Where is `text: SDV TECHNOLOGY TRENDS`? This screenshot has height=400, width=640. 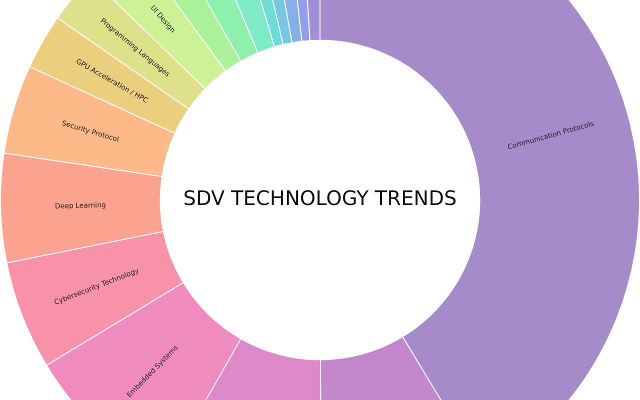 text: SDV TECHNOLOGY TRENDS is located at coordinates (320, 198).